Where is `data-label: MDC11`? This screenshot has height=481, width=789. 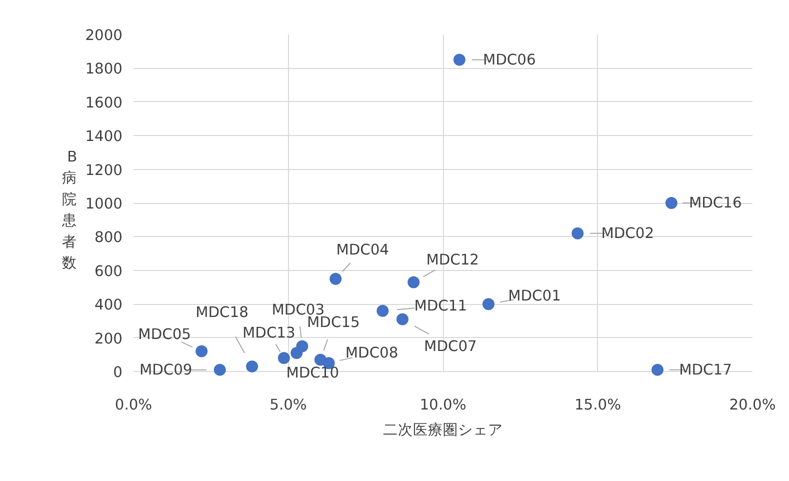 data-label: MDC11 is located at coordinates (441, 305).